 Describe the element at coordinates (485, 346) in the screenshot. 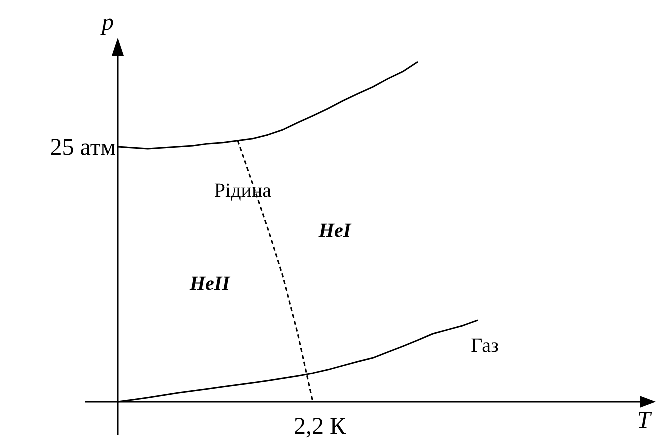

I see `annotation: Газ` at that location.